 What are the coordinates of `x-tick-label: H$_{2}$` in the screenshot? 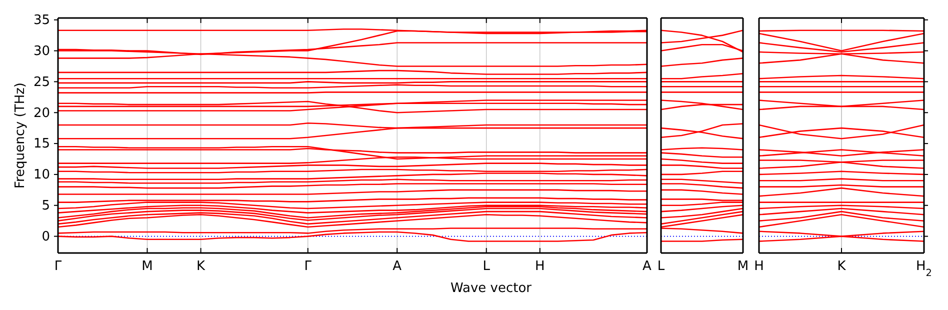 It's located at (924, 269).